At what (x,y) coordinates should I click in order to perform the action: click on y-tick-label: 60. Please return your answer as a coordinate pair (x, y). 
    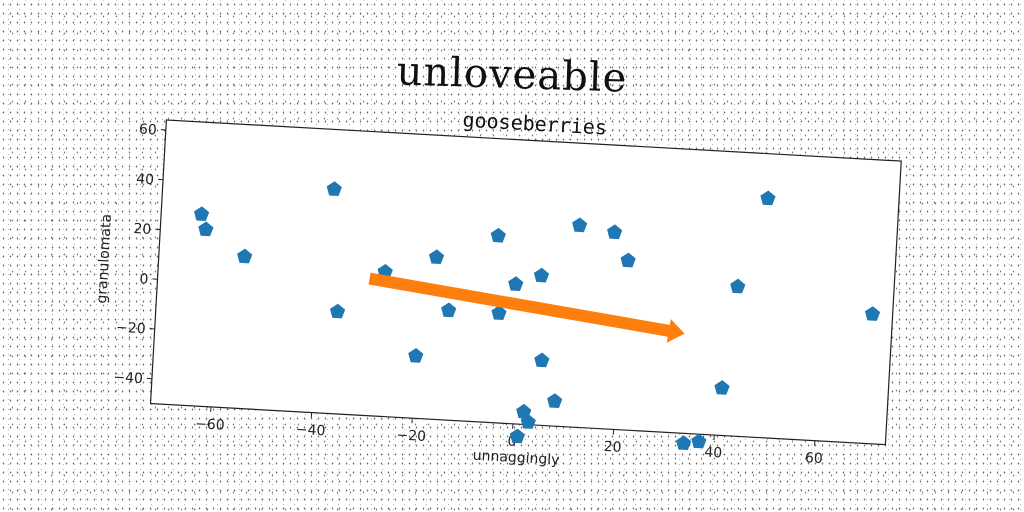
    Looking at the image, I should click on (148, 129).